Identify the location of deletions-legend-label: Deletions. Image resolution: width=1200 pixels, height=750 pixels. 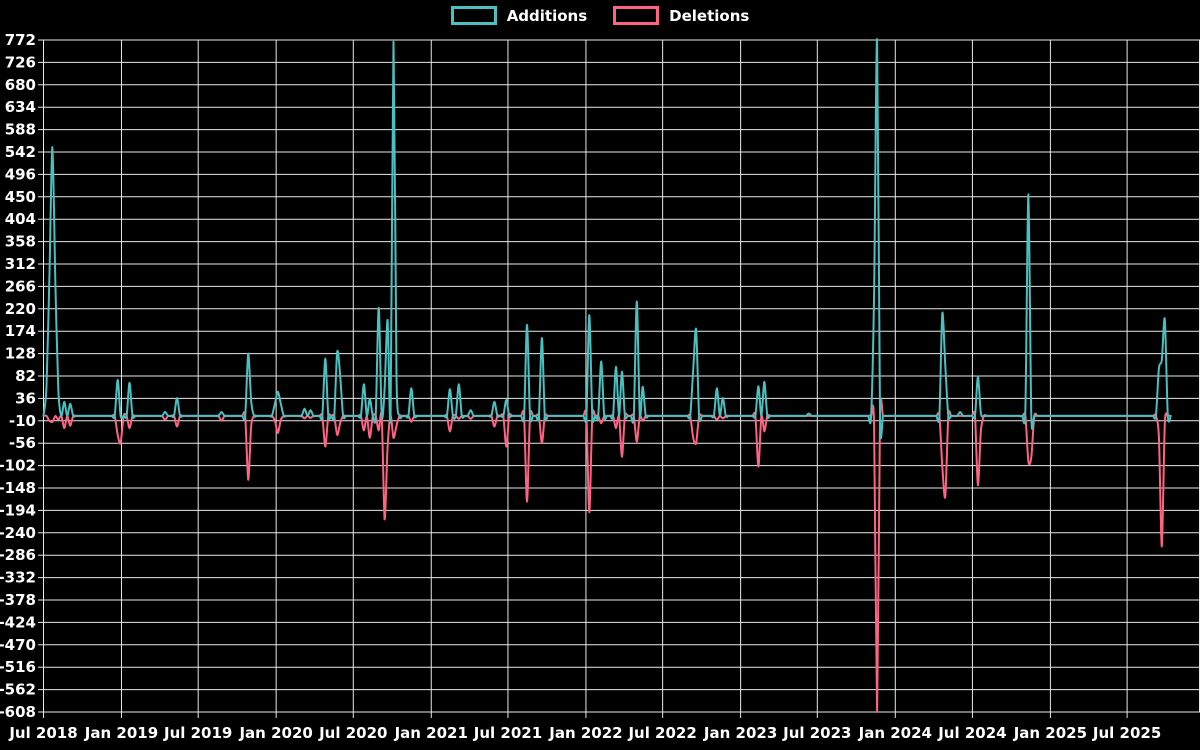
(709, 15).